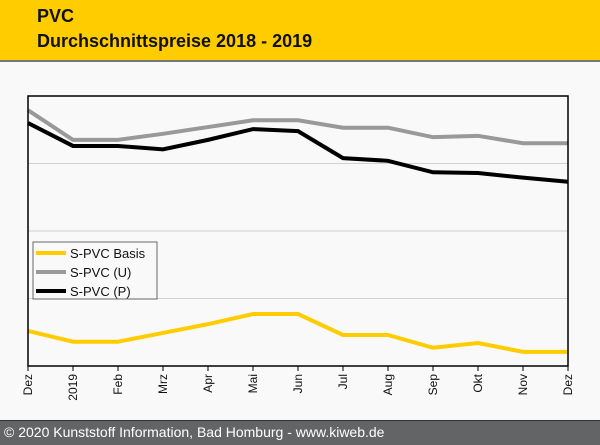  What do you see at coordinates (433, 385) in the screenshot?
I see `x-tick-label: Sep` at bounding box center [433, 385].